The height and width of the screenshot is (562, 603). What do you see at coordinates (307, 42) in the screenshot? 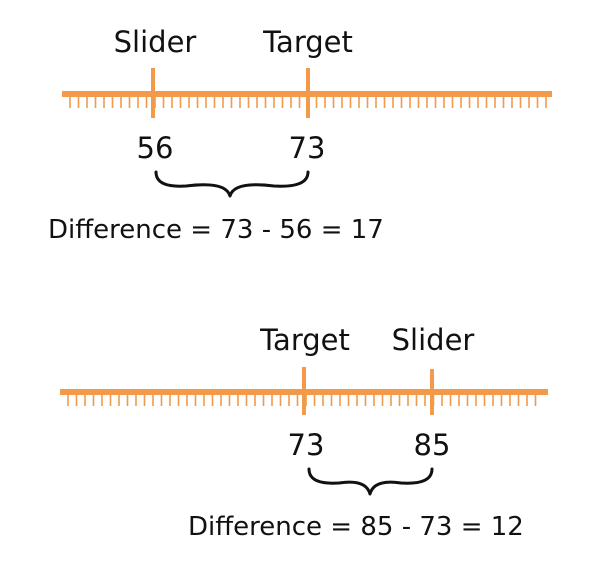
I see `target-label-1: Target` at bounding box center [307, 42].